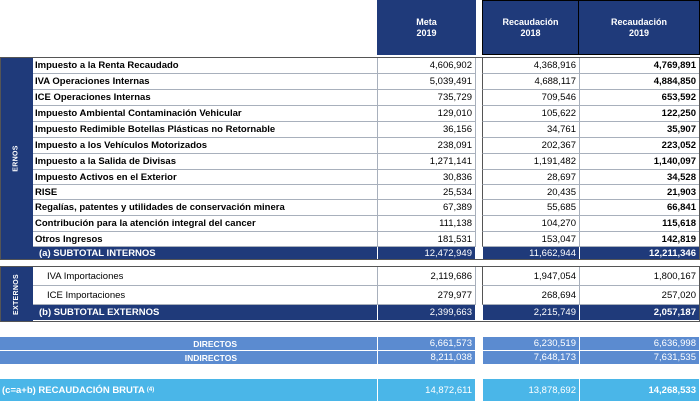 This screenshot has width=700, height=403. What do you see at coordinates (639, 21) in the screenshot?
I see `header-r2019-title: Recaudación` at bounding box center [639, 21].